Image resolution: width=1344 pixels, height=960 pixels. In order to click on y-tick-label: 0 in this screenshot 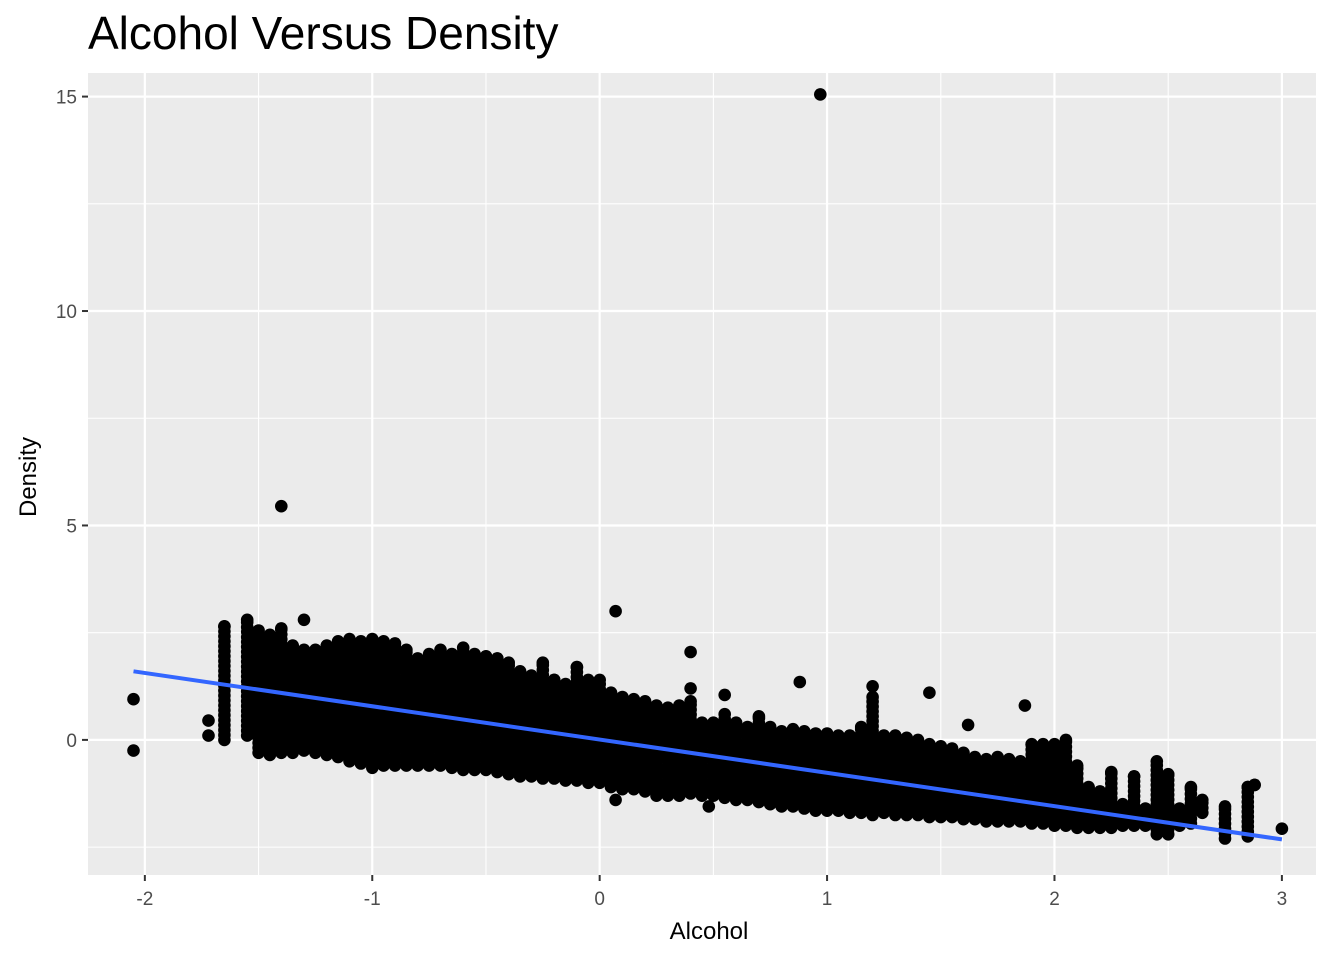, I will do `click(71, 741)`.